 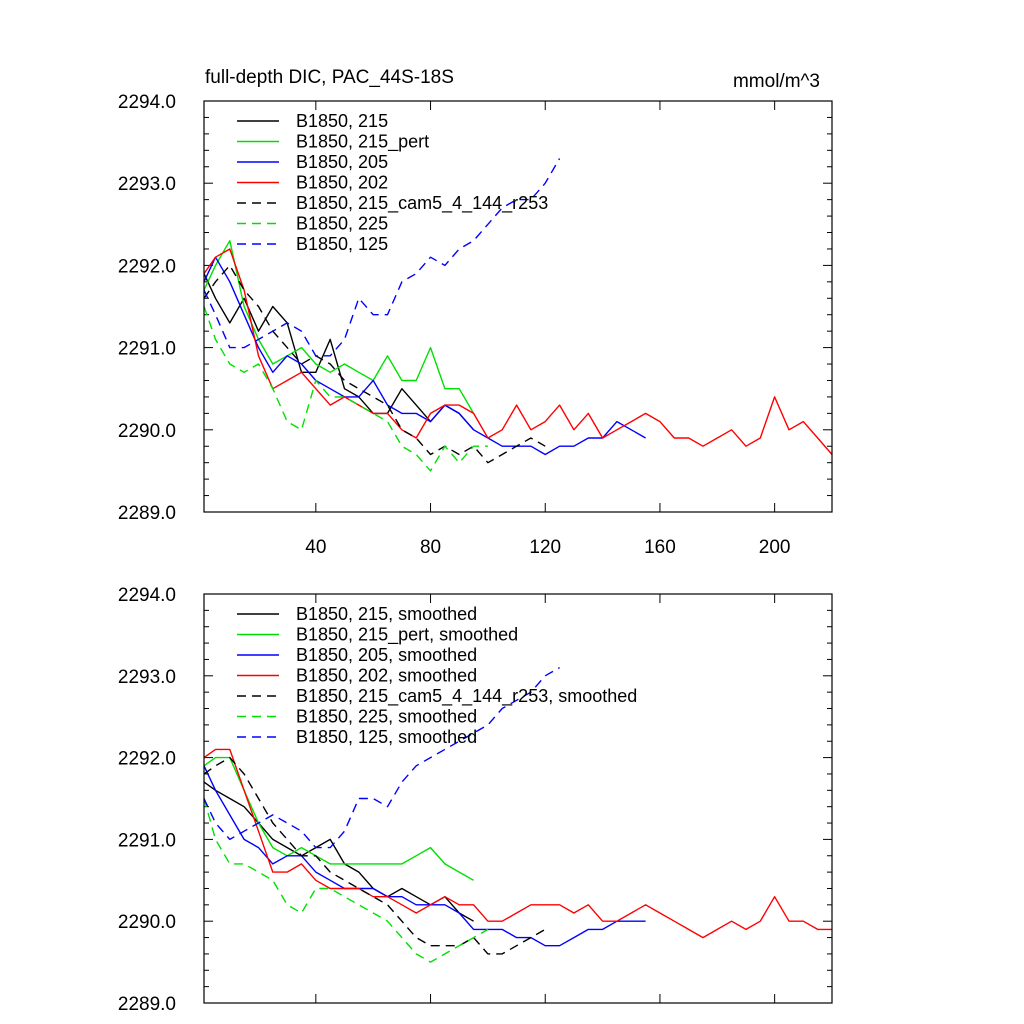 I want to click on legend-label: B1850, 215, so click(x=342, y=121).